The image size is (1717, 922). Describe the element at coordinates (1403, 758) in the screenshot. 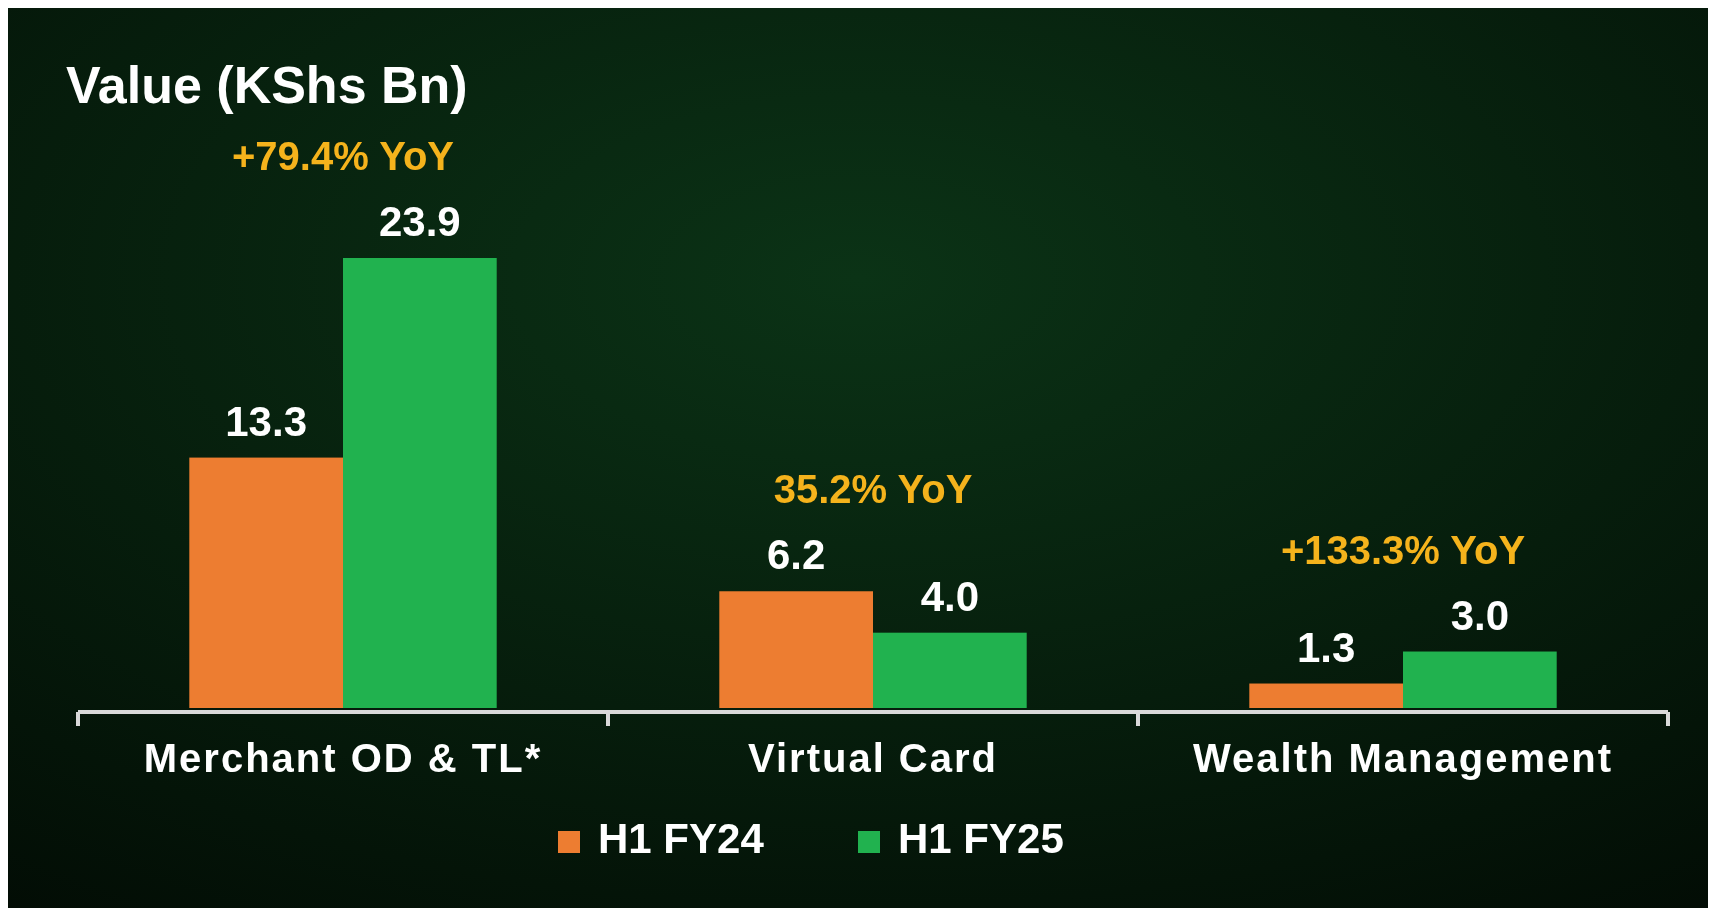

I see `x-tick-label: Wealth Management` at that location.